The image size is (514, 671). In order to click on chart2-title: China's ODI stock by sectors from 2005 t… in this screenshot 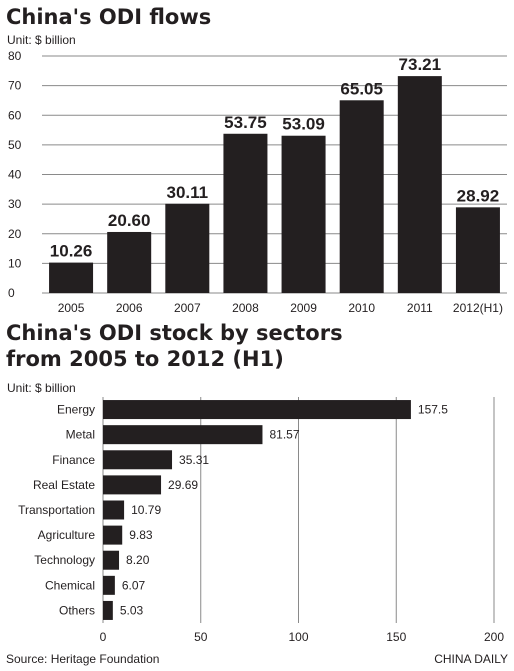, I will do `click(174, 346)`.